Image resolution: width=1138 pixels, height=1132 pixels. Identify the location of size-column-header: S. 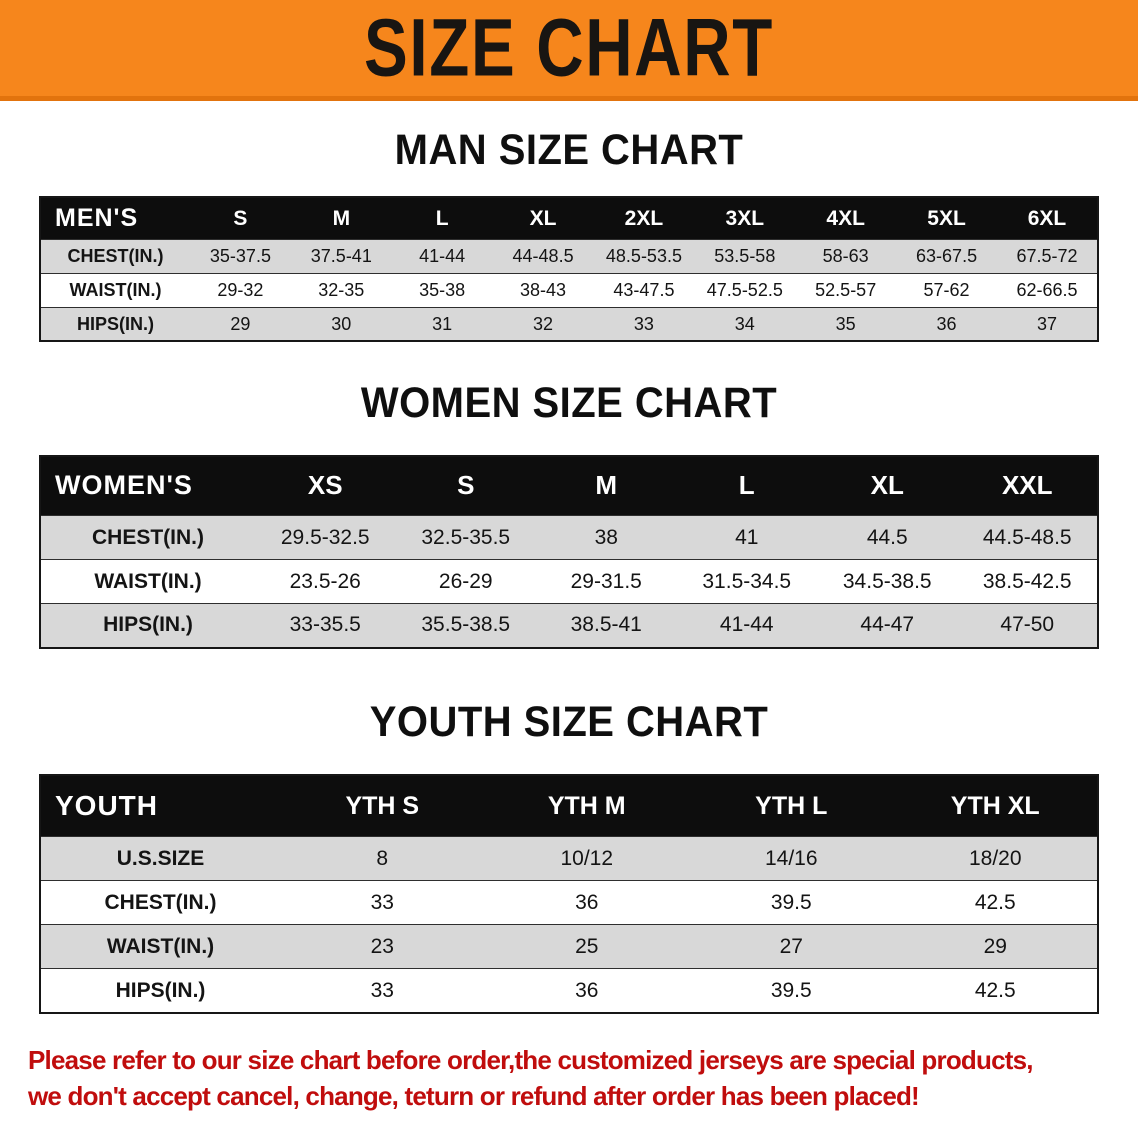
(465, 485).